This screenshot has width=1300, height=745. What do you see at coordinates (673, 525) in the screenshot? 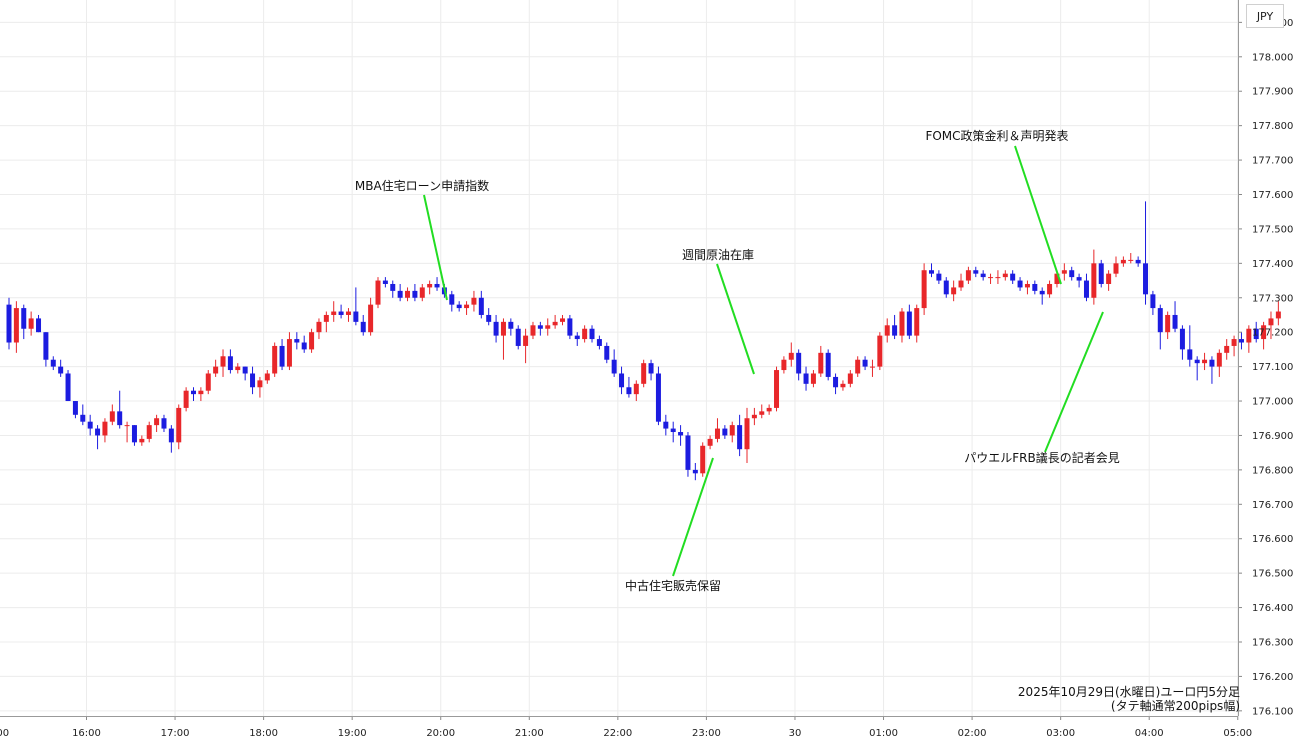
I see `annotation: 中古住宅販売保留` at bounding box center [673, 525].